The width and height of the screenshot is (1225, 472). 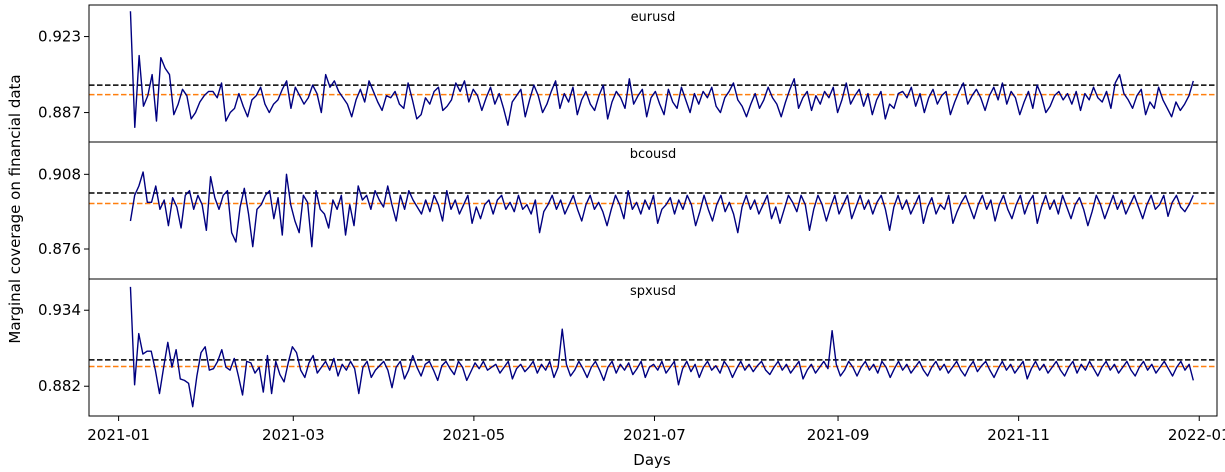 What do you see at coordinates (654, 435) in the screenshot?
I see `x-tick-label: 2021-07` at bounding box center [654, 435].